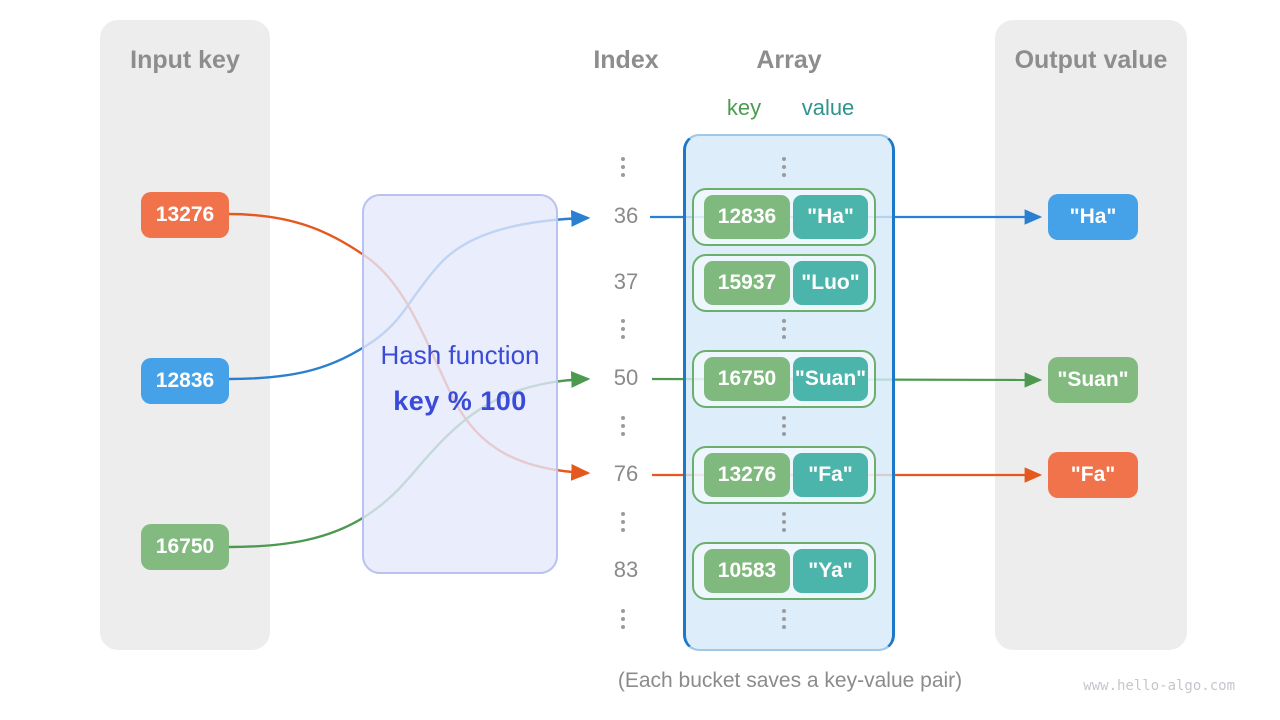 Image resolution: width=1280 pixels, height=720 pixels. What do you see at coordinates (830, 283) in the screenshot?
I see `bucket-value: "Luo"` at bounding box center [830, 283].